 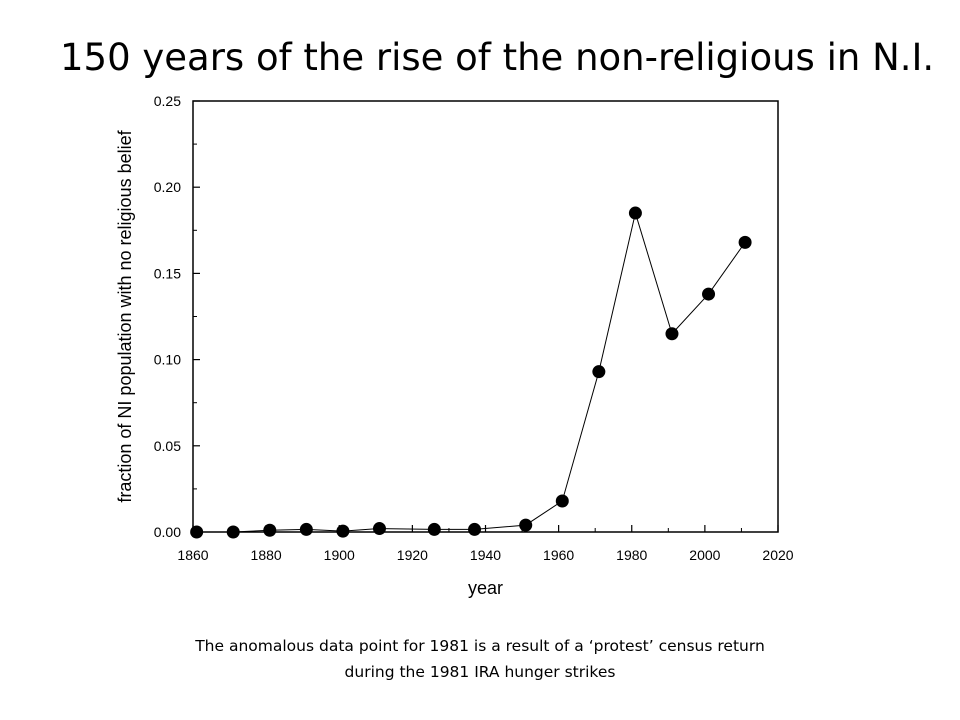 I want to click on x-tick-label: 1900, so click(x=339, y=555).